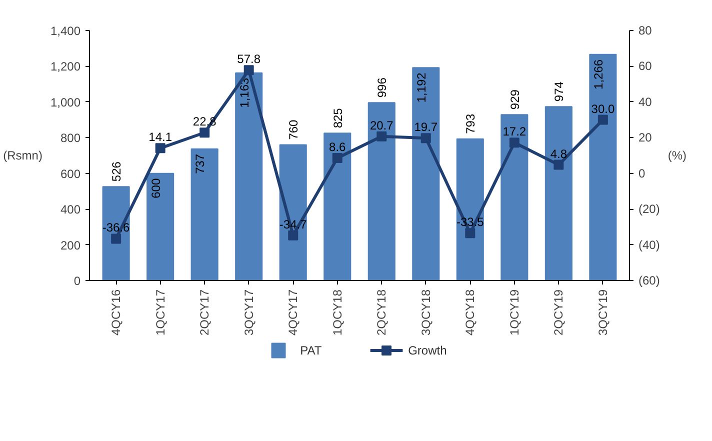 This screenshot has width=712, height=441. Describe the element at coordinates (427, 351) in the screenshot. I see `legend-label: Growth` at that location.